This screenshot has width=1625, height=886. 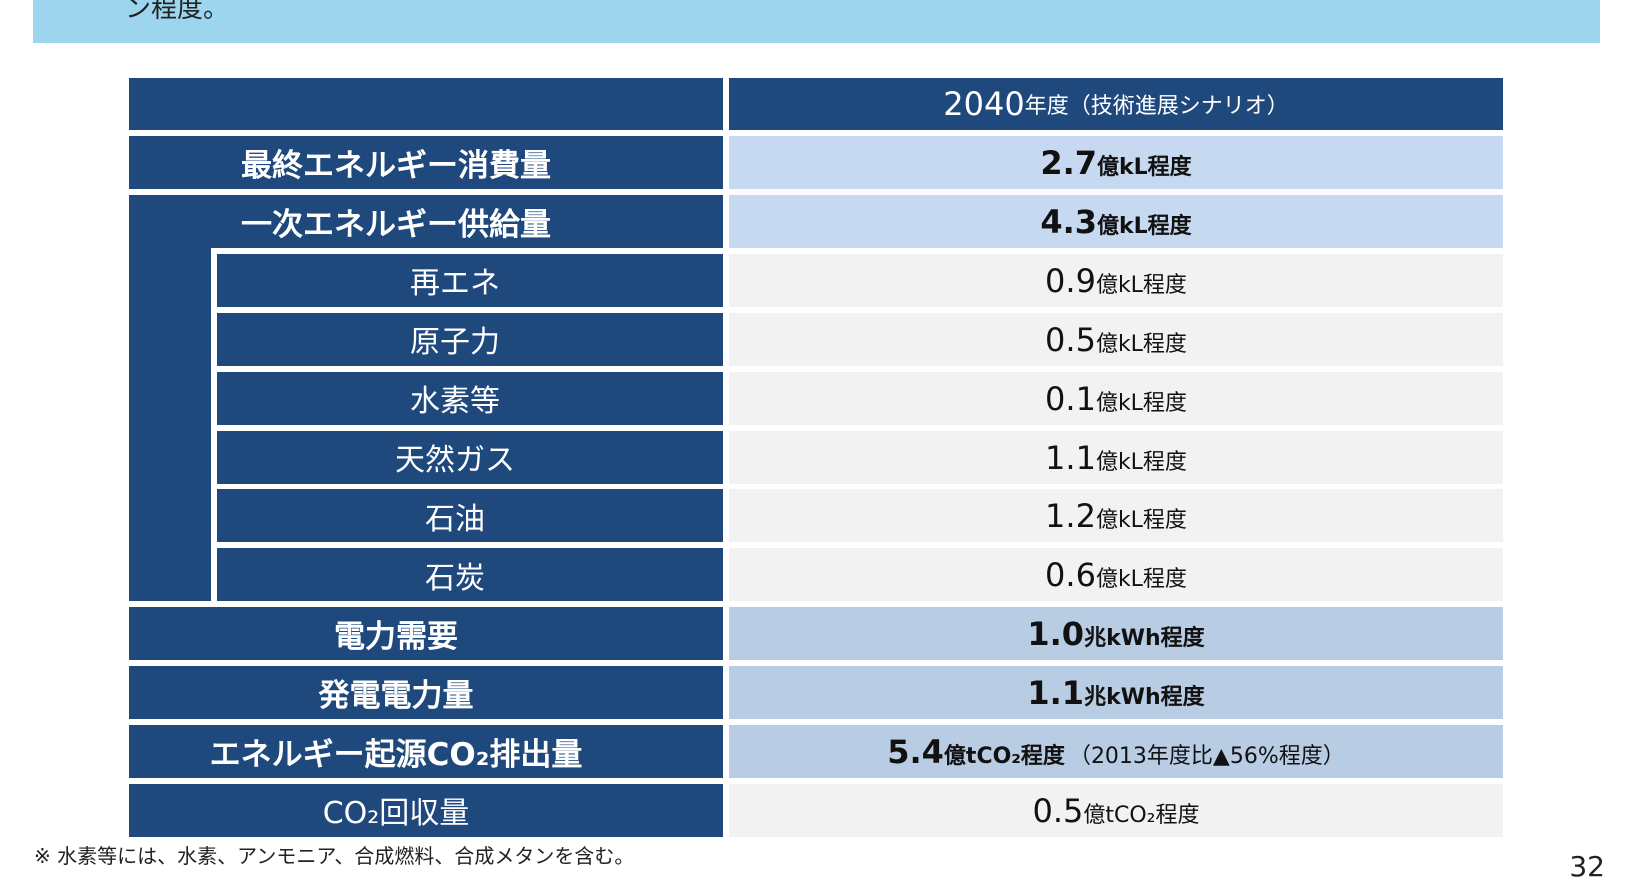 I want to click on row-label-cell: 石炭, so click(x=470, y=575).